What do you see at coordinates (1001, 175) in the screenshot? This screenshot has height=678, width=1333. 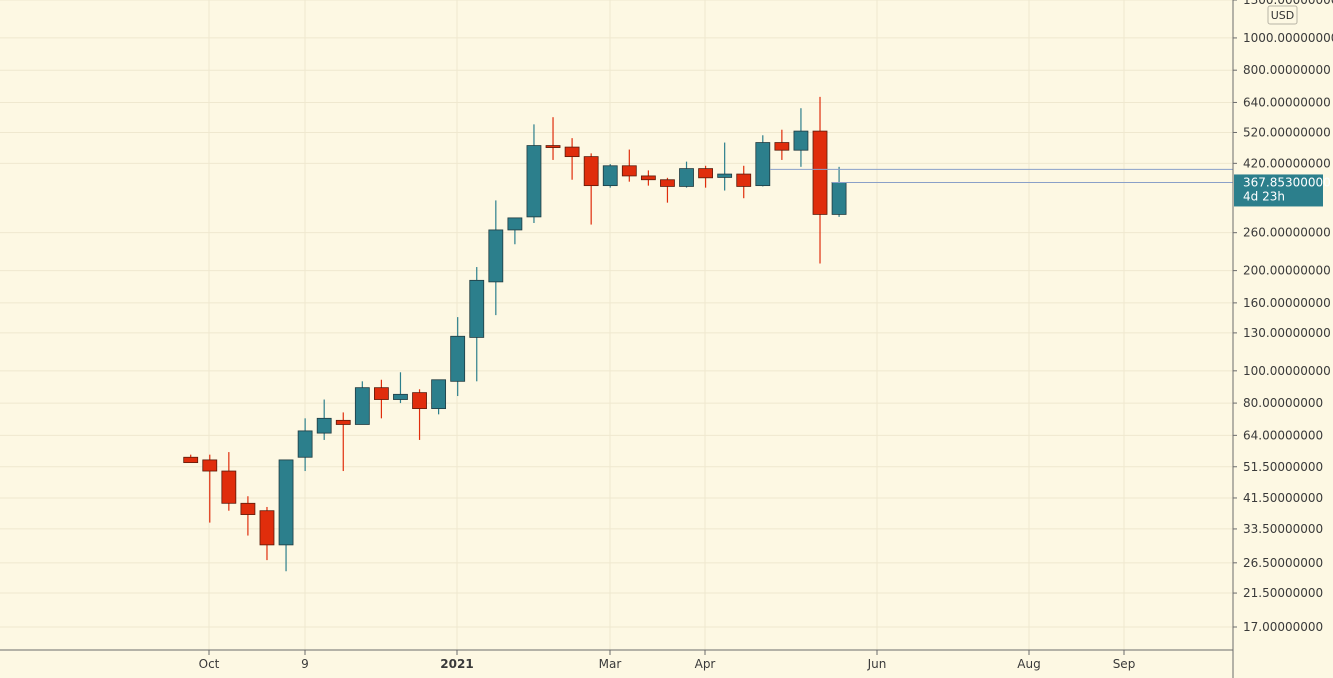 I see `reference-lines` at bounding box center [1001, 175].